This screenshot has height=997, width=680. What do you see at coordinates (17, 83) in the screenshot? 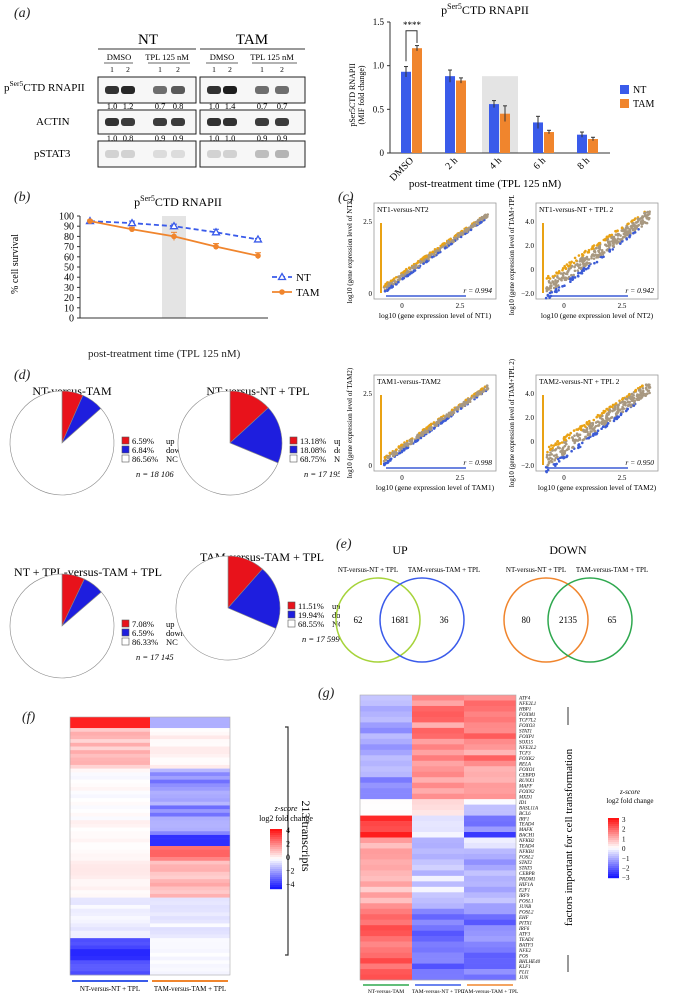
I see `row-label-sup: Ser5` at bounding box center [17, 83].